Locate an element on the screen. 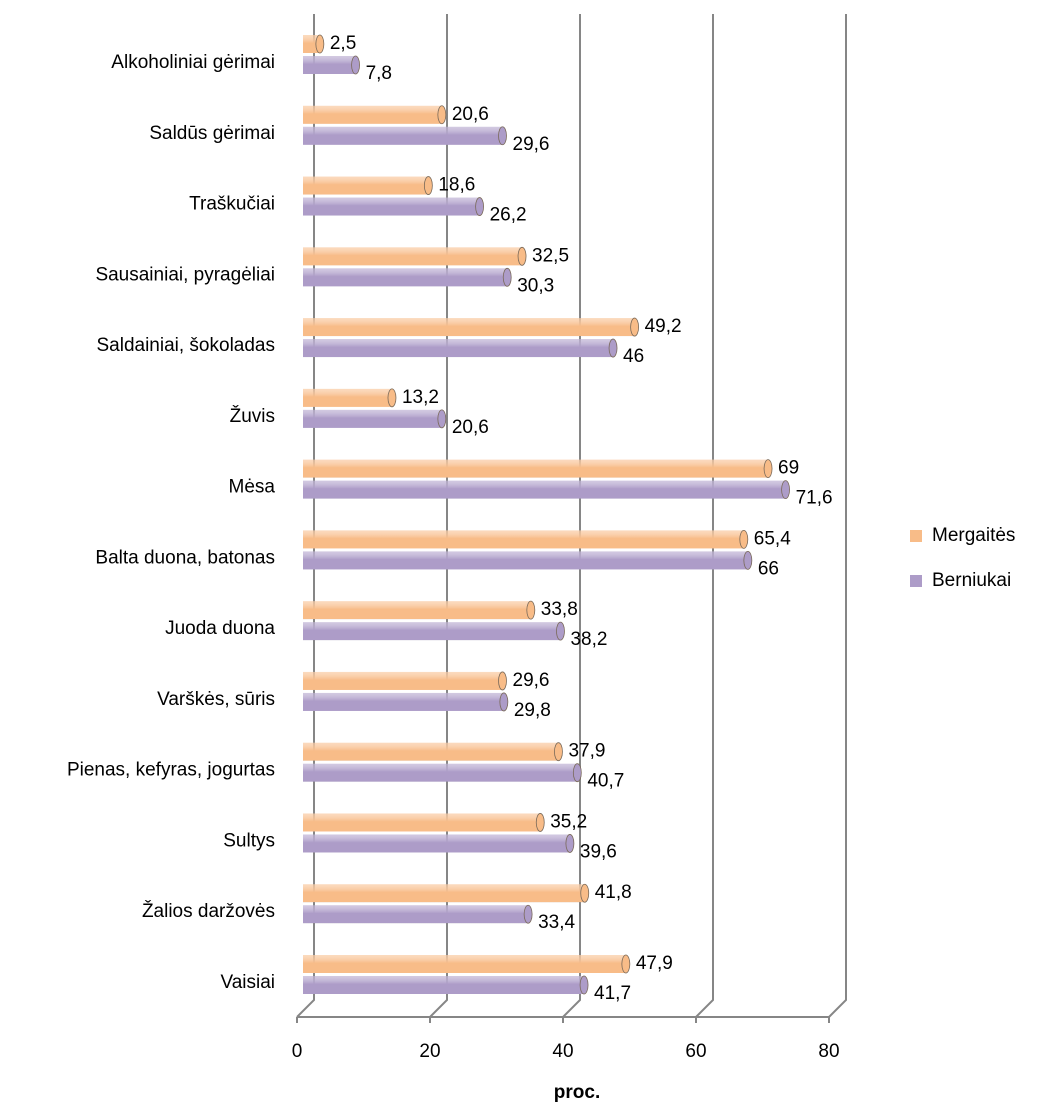 The width and height of the screenshot is (1042, 1106). y-tick-label: Žuvis is located at coordinates (252, 416).